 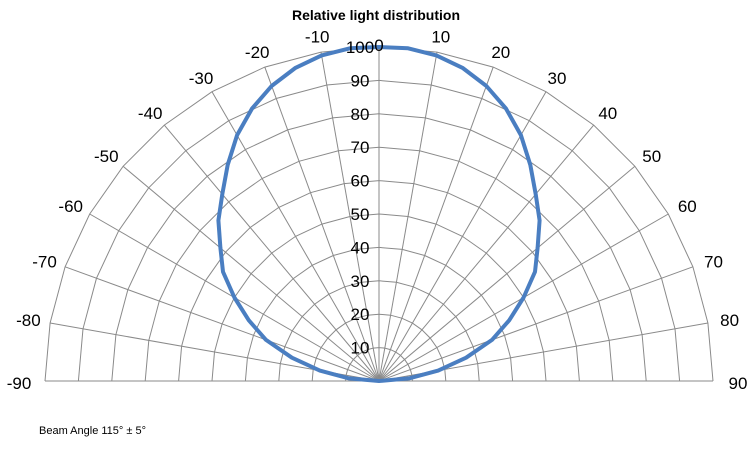 What do you see at coordinates (150, 113) in the screenshot?
I see `angle-tick-label: -40` at bounding box center [150, 113].